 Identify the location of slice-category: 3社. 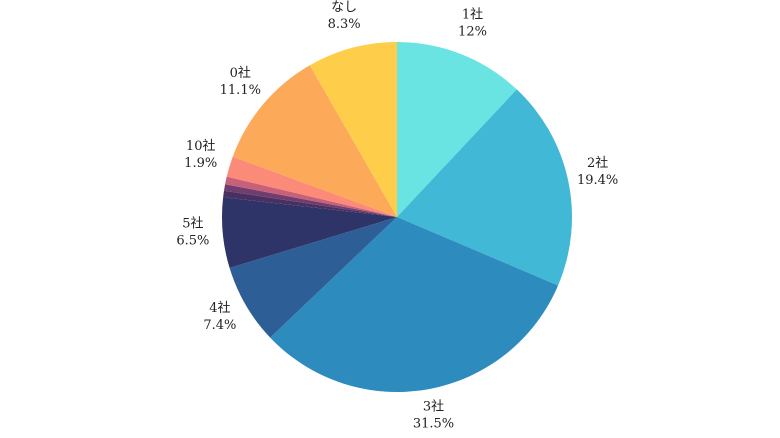
(433, 407).